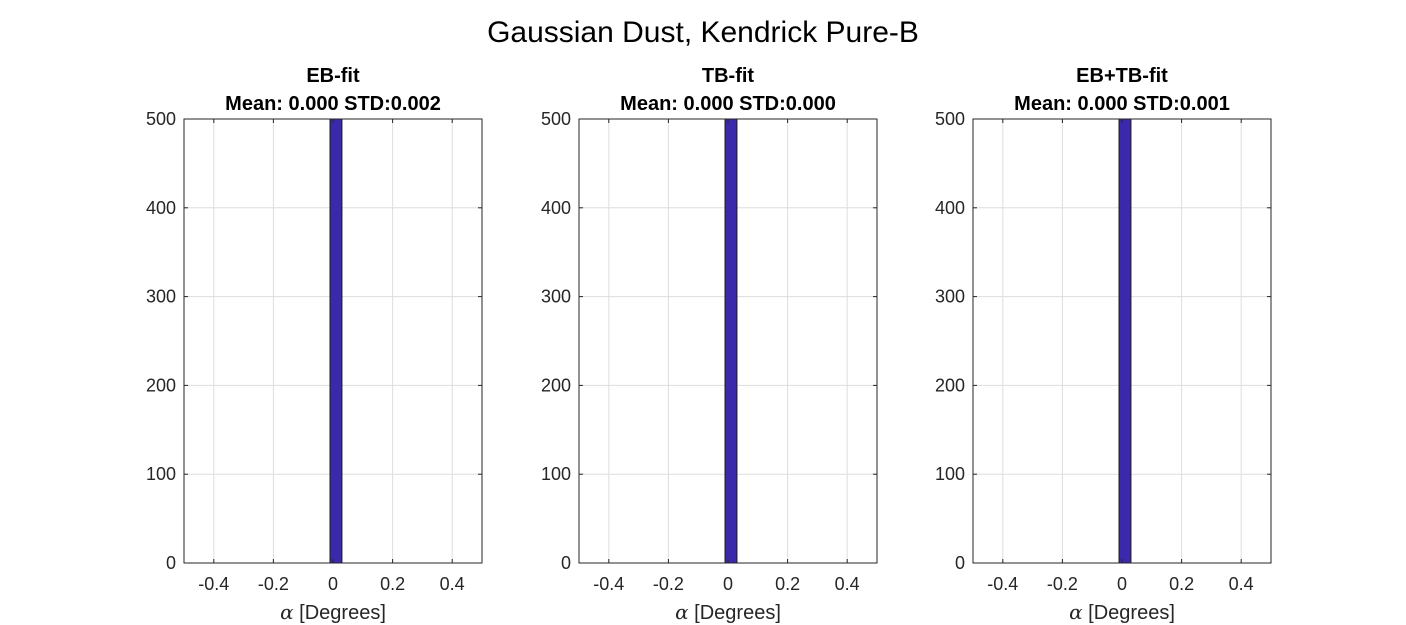  I want to click on figure-title: Gaussian Dust, Kendrick Pure-B, so click(703, 32).